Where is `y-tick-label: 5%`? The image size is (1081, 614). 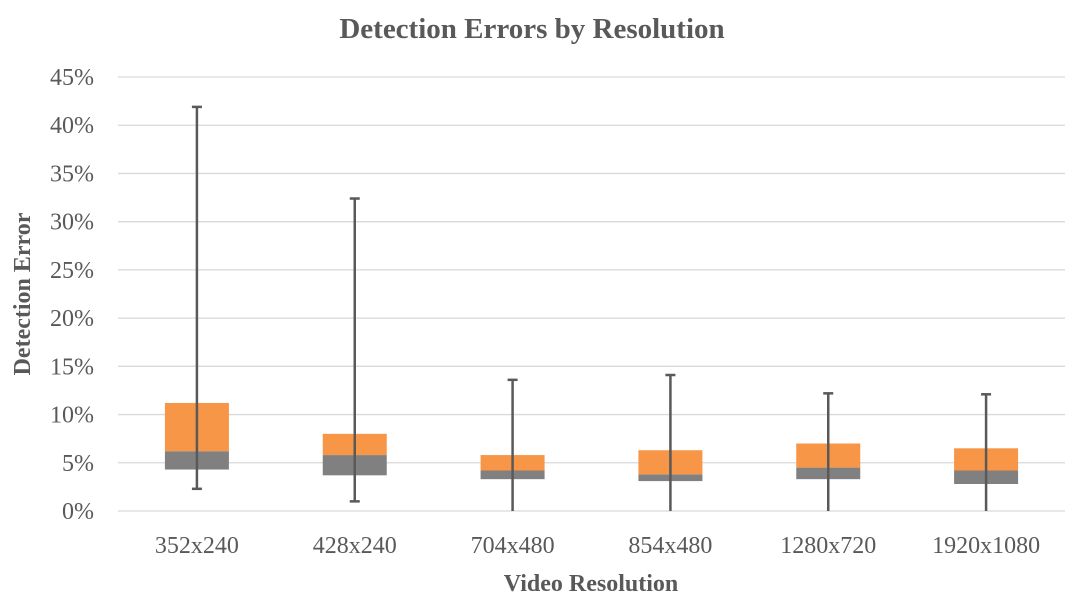 y-tick-label: 5% is located at coordinates (78, 464).